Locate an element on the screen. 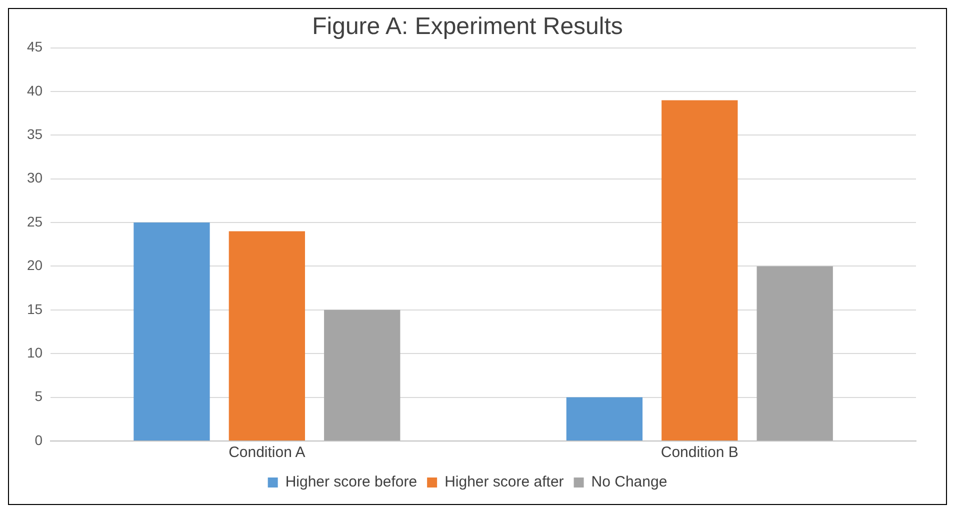 The image size is (955, 513). y-tick-label: 5 is located at coordinates (38, 396).